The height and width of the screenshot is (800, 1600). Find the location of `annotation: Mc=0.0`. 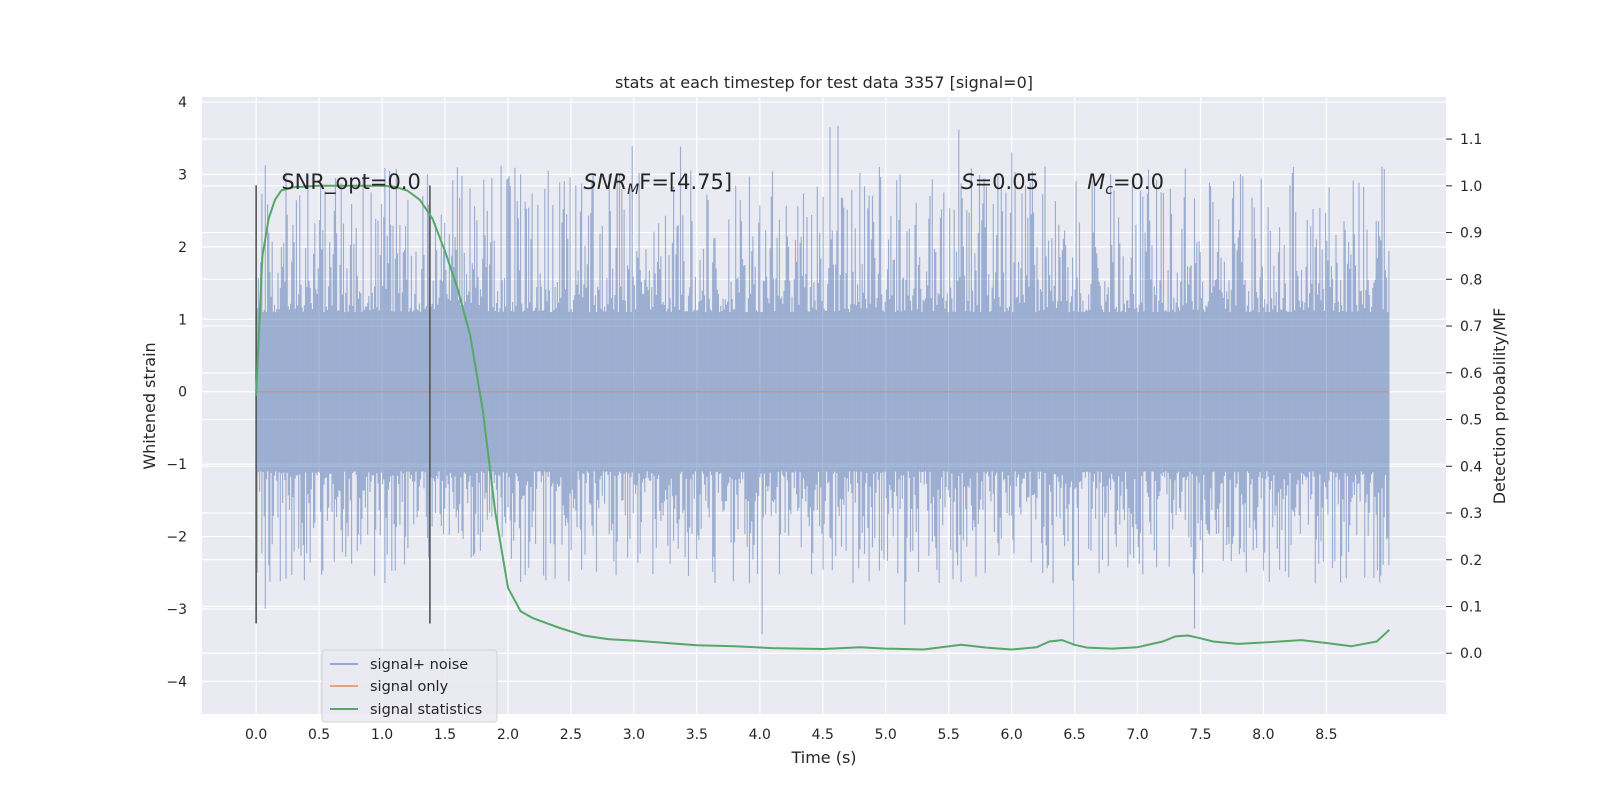

annotation: Mc=0.0 is located at coordinates (1125, 184).